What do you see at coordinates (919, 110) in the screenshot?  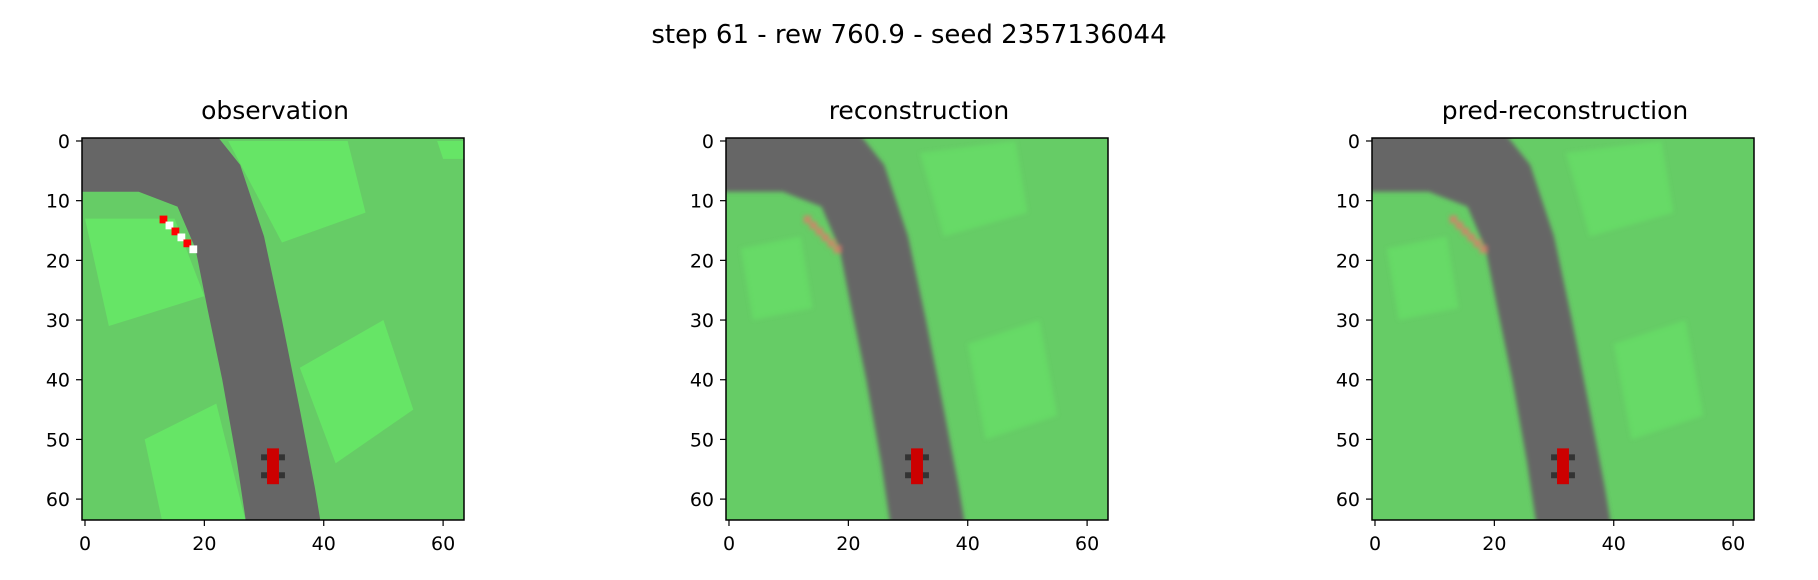 I see `panel-title: reconstruction` at bounding box center [919, 110].